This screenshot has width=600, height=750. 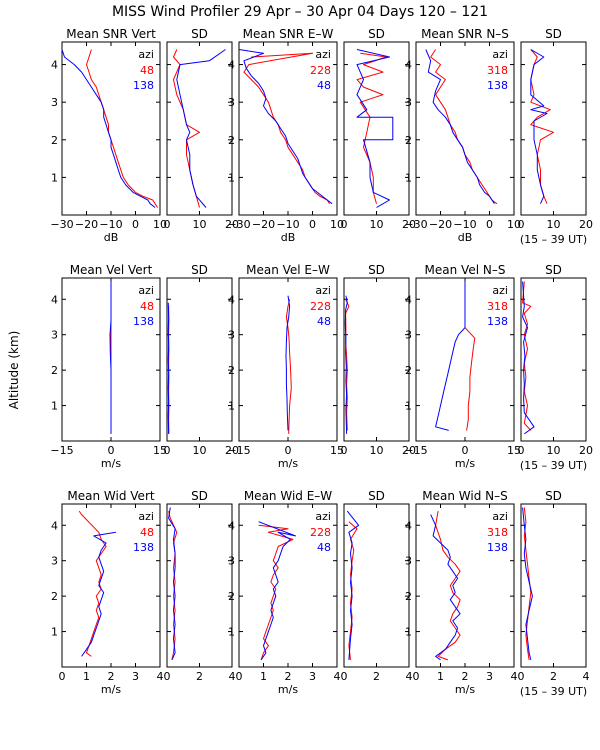 What do you see at coordinates (160, 676) in the screenshot?
I see `panel-wid-1-xtick-label: 4` at bounding box center [160, 676].